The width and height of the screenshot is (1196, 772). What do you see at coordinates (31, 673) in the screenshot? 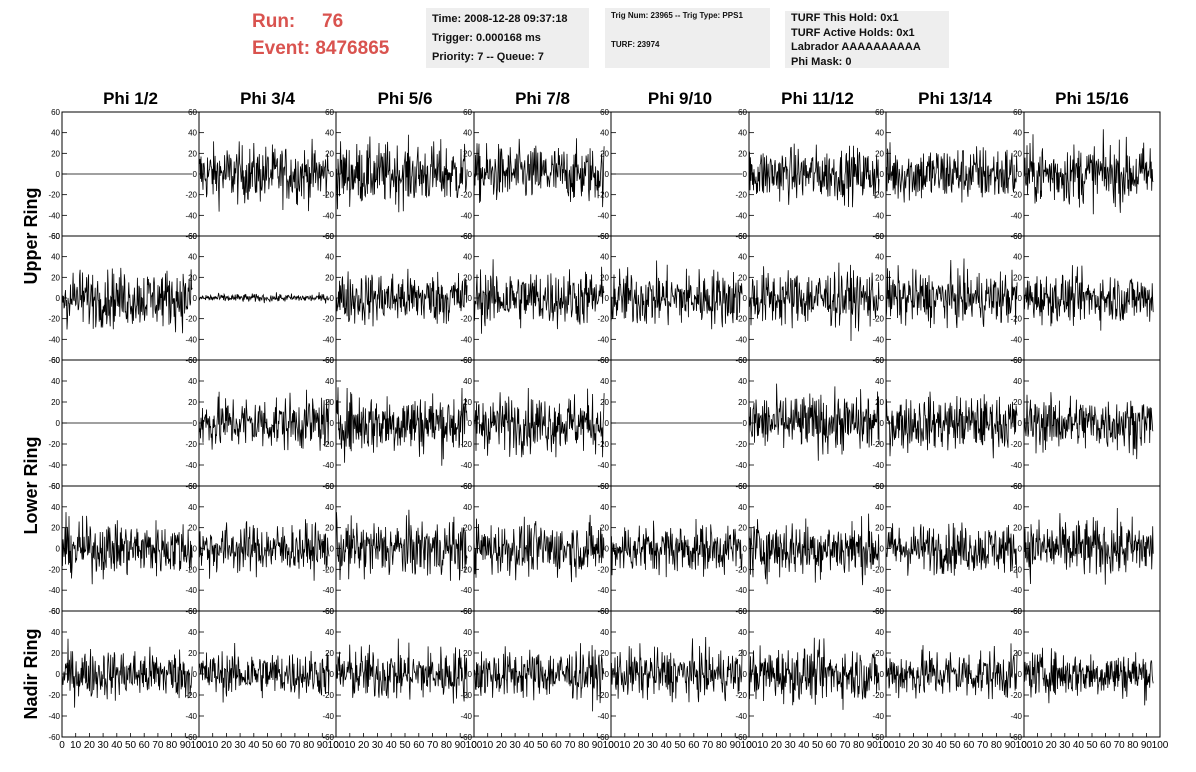
I see `ring-label: Nadir Ring` at bounding box center [31, 673].